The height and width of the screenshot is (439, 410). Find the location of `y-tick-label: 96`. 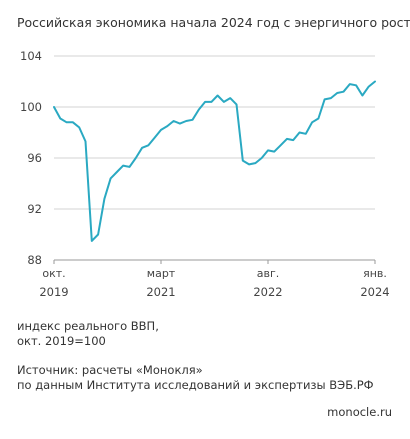

y-tick-label: 96 is located at coordinates (34, 158).